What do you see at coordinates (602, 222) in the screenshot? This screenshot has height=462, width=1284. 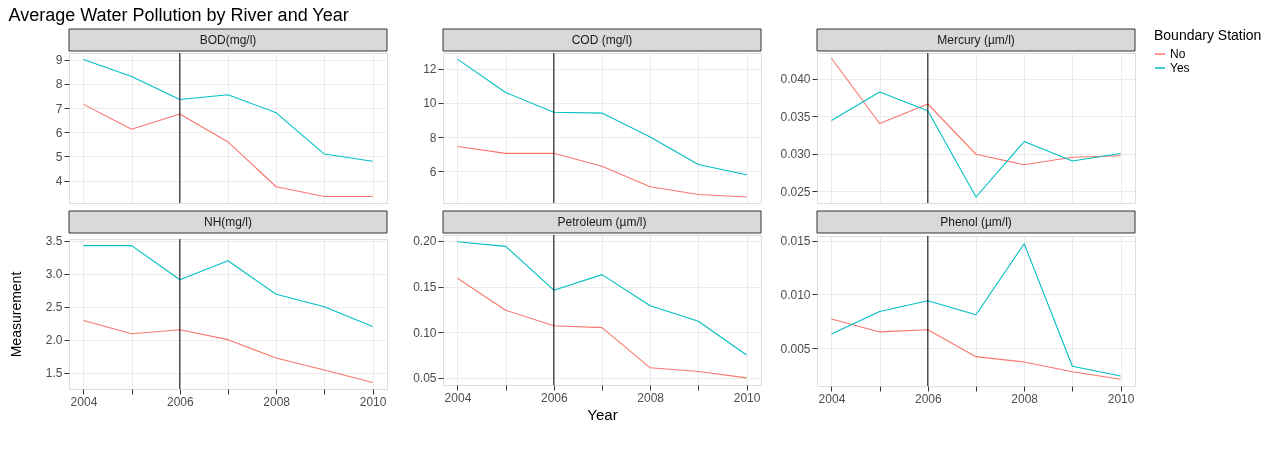 I see `chart-title: Petroleum (µm/l)` at bounding box center [602, 222].